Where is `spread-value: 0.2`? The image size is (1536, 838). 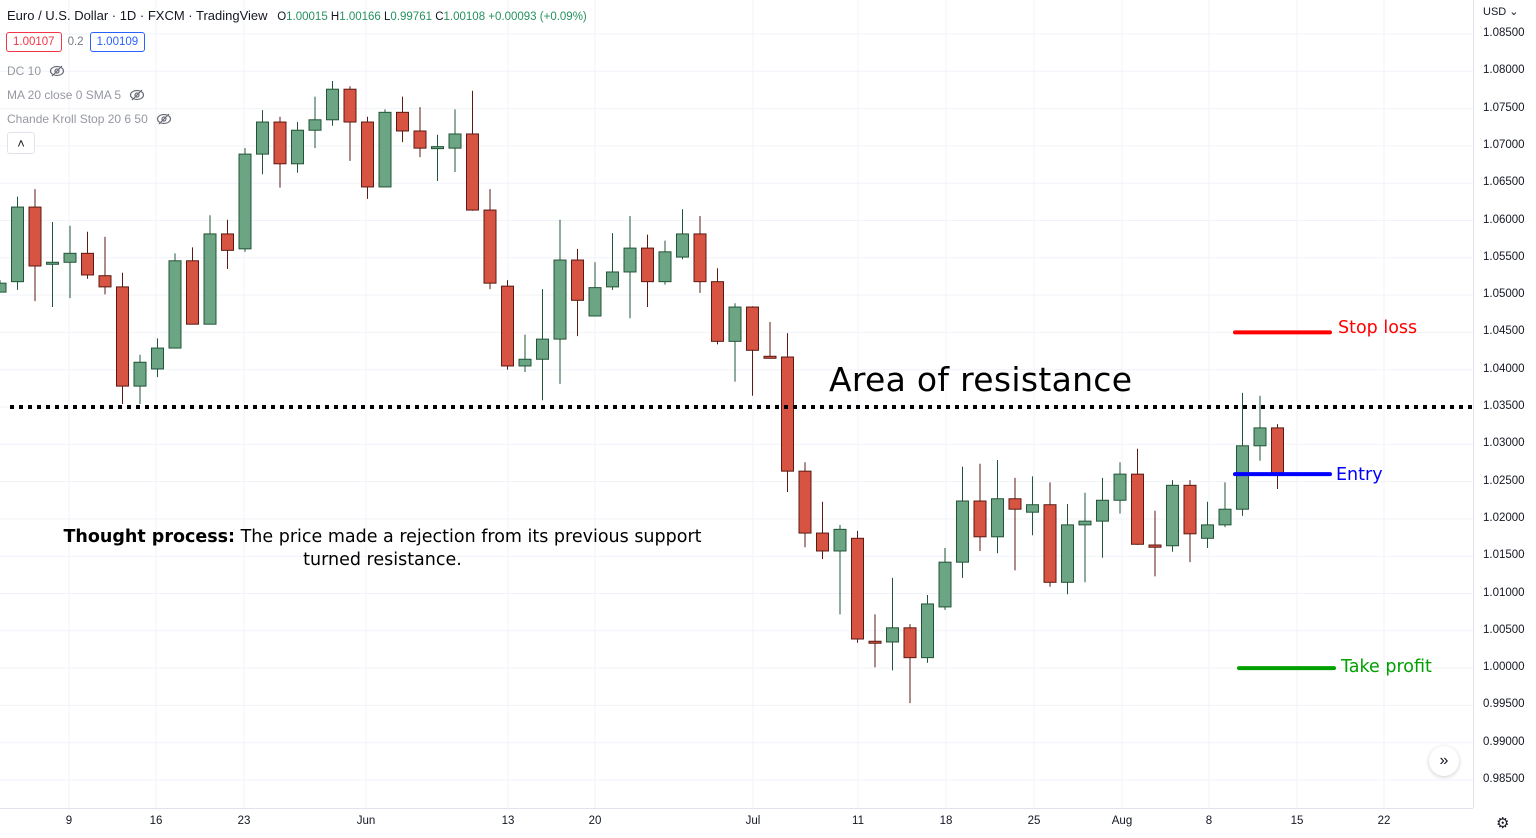
spread-value: 0.2 is located at coordinates (75, 42).